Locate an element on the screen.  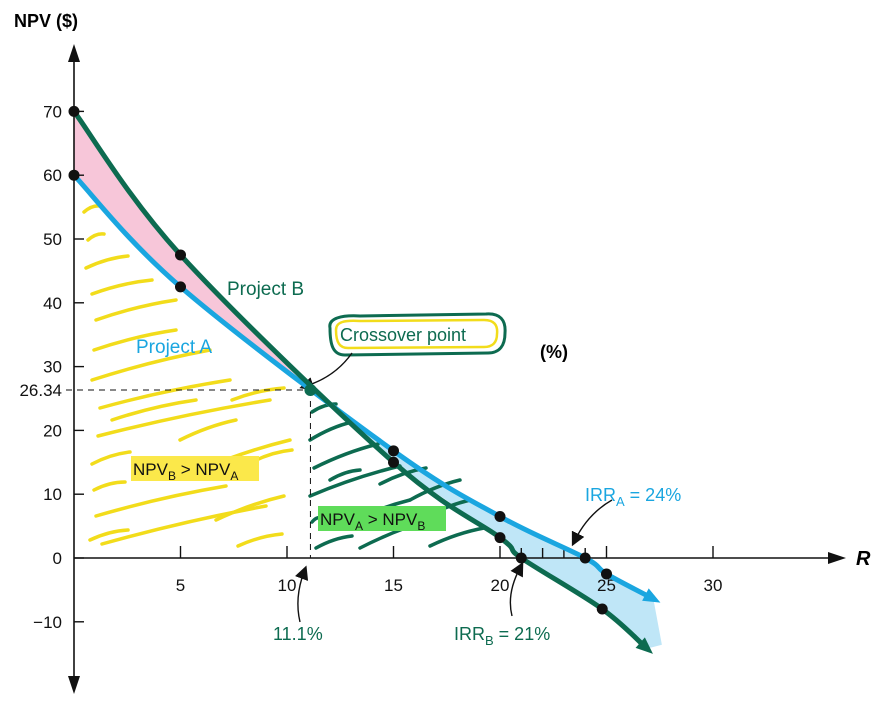
y-tick-label: 60 is located at coordinates (52, 175).